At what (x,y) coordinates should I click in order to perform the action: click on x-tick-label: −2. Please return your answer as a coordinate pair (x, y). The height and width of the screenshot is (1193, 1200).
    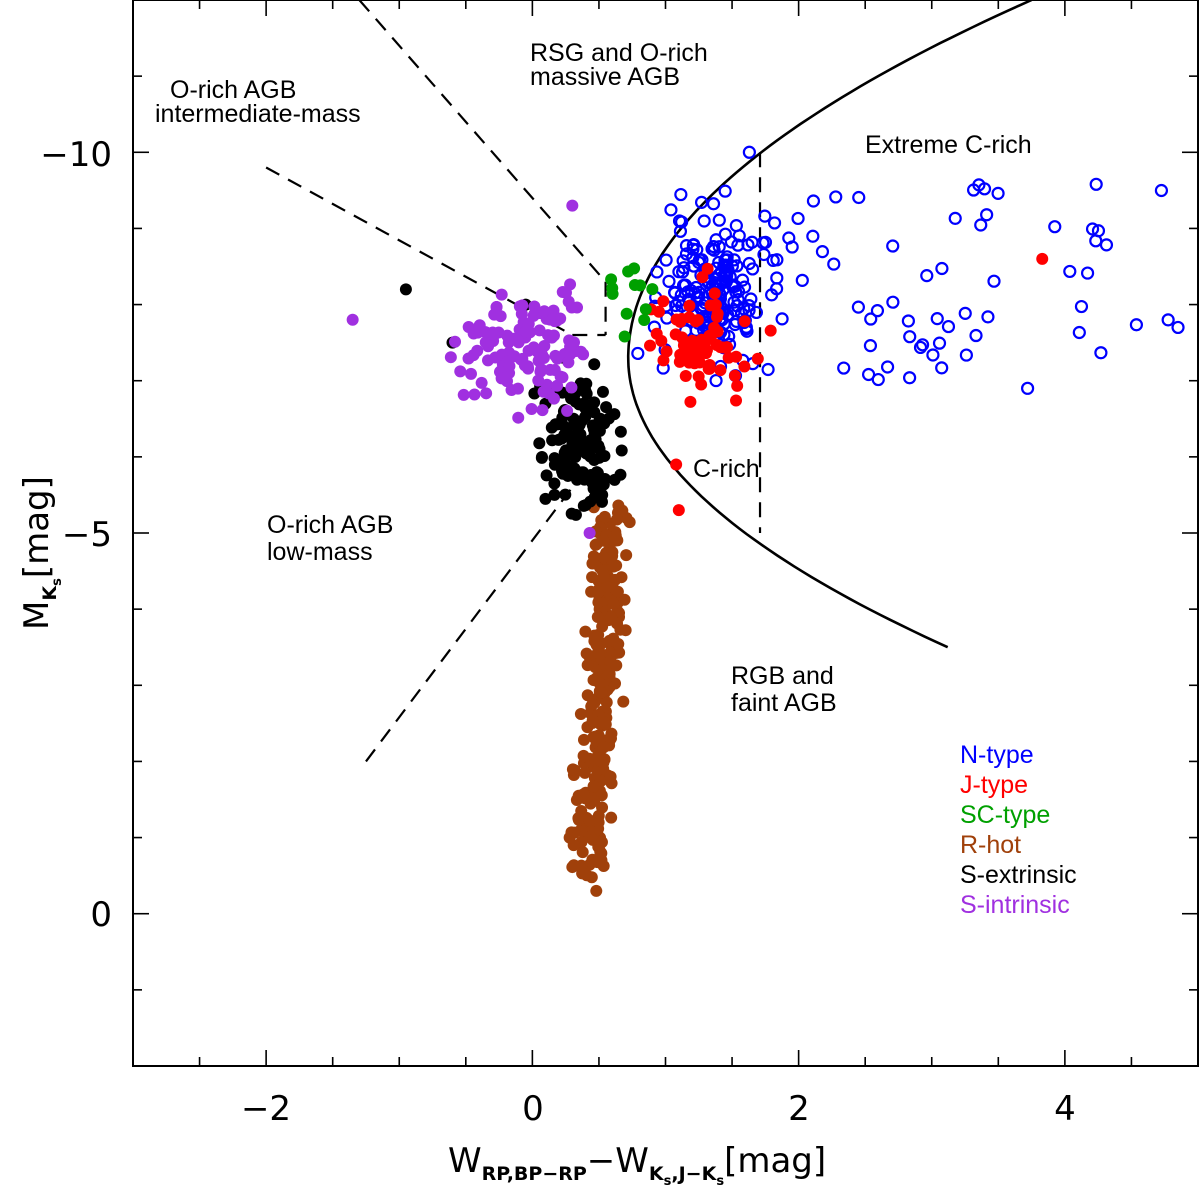
    Looking at the image, I should click on (266, 1109).